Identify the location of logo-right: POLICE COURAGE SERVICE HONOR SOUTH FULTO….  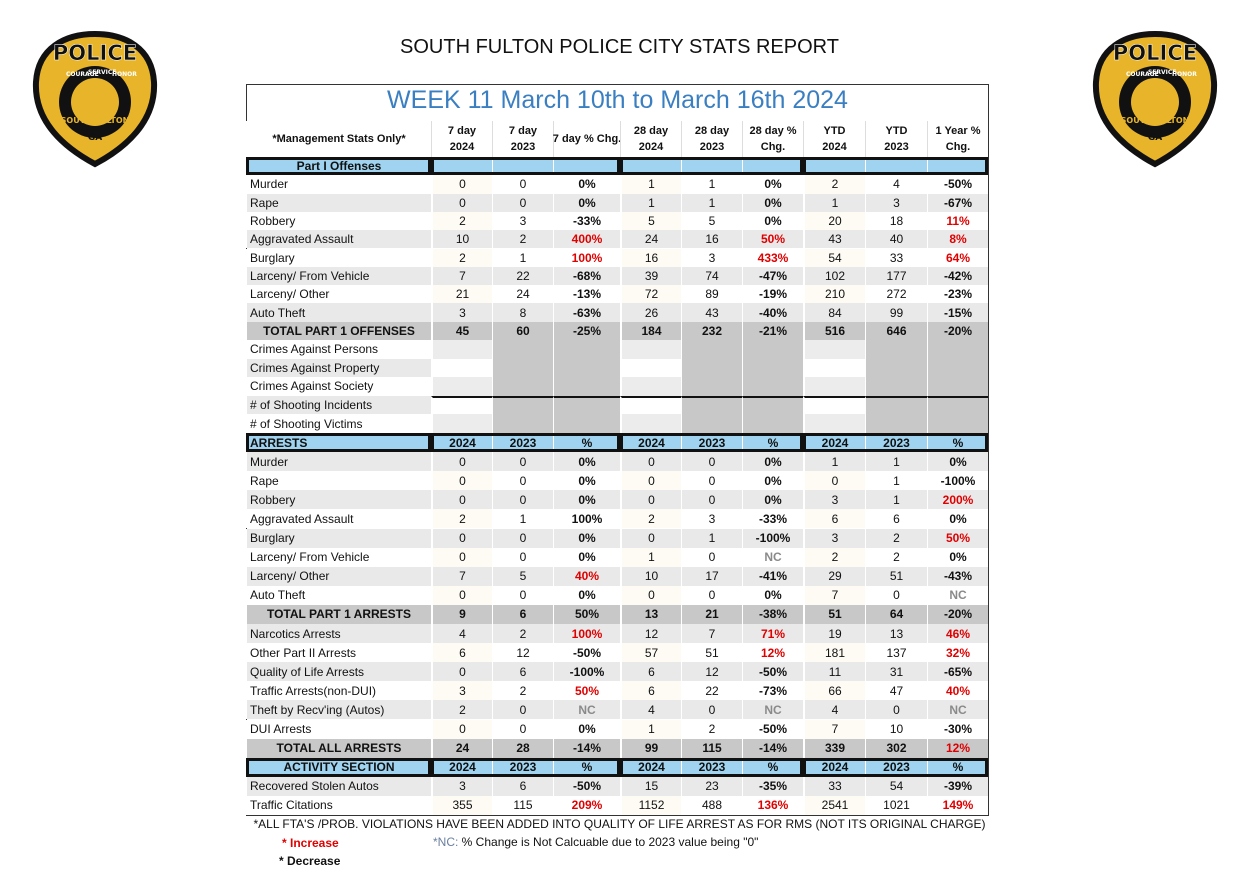
(1155, 99).